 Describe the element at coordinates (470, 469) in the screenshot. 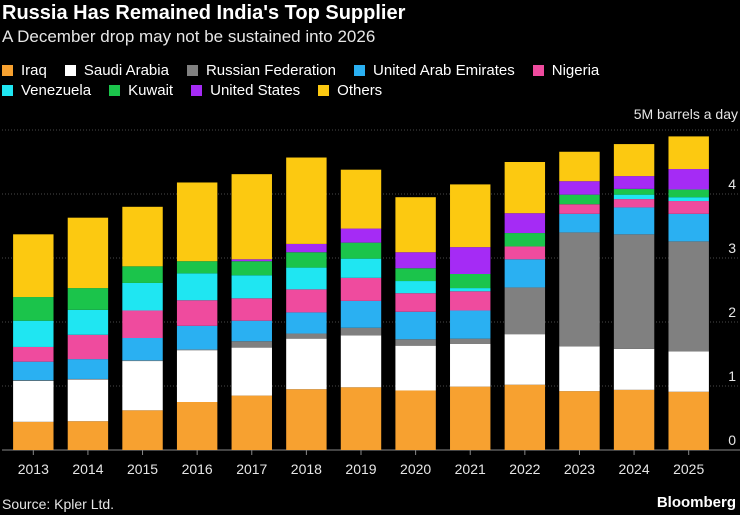

I see `x-tick-label: 2021` at that location.